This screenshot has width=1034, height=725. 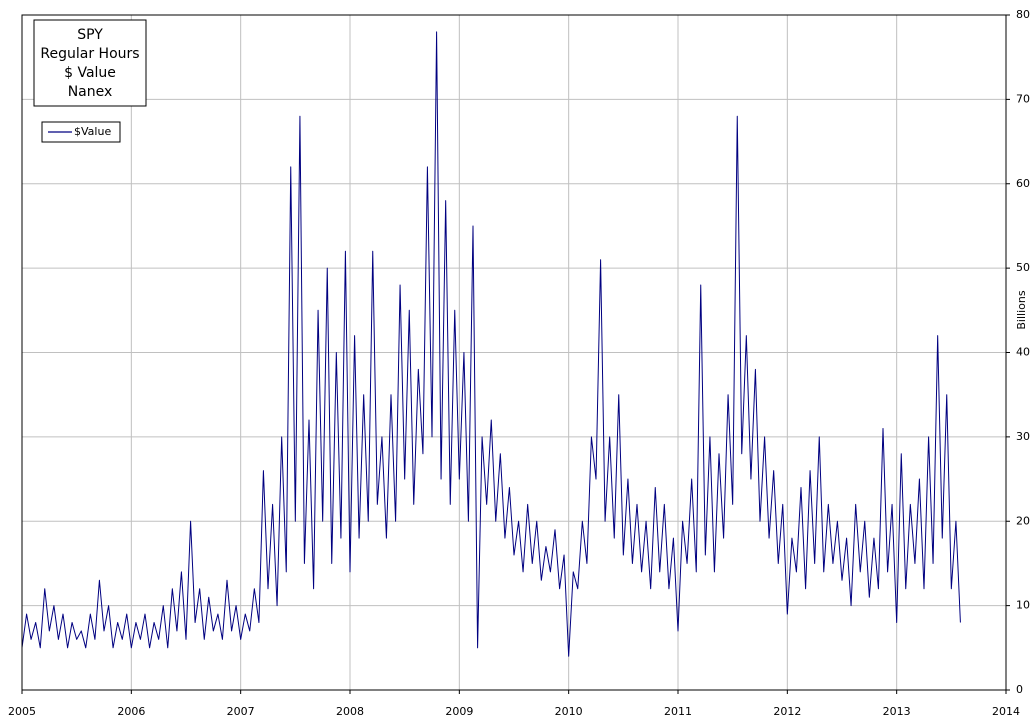 I want to click on title: SPY Regular Hours $ Value Nanex, so click(x=89, y=63).